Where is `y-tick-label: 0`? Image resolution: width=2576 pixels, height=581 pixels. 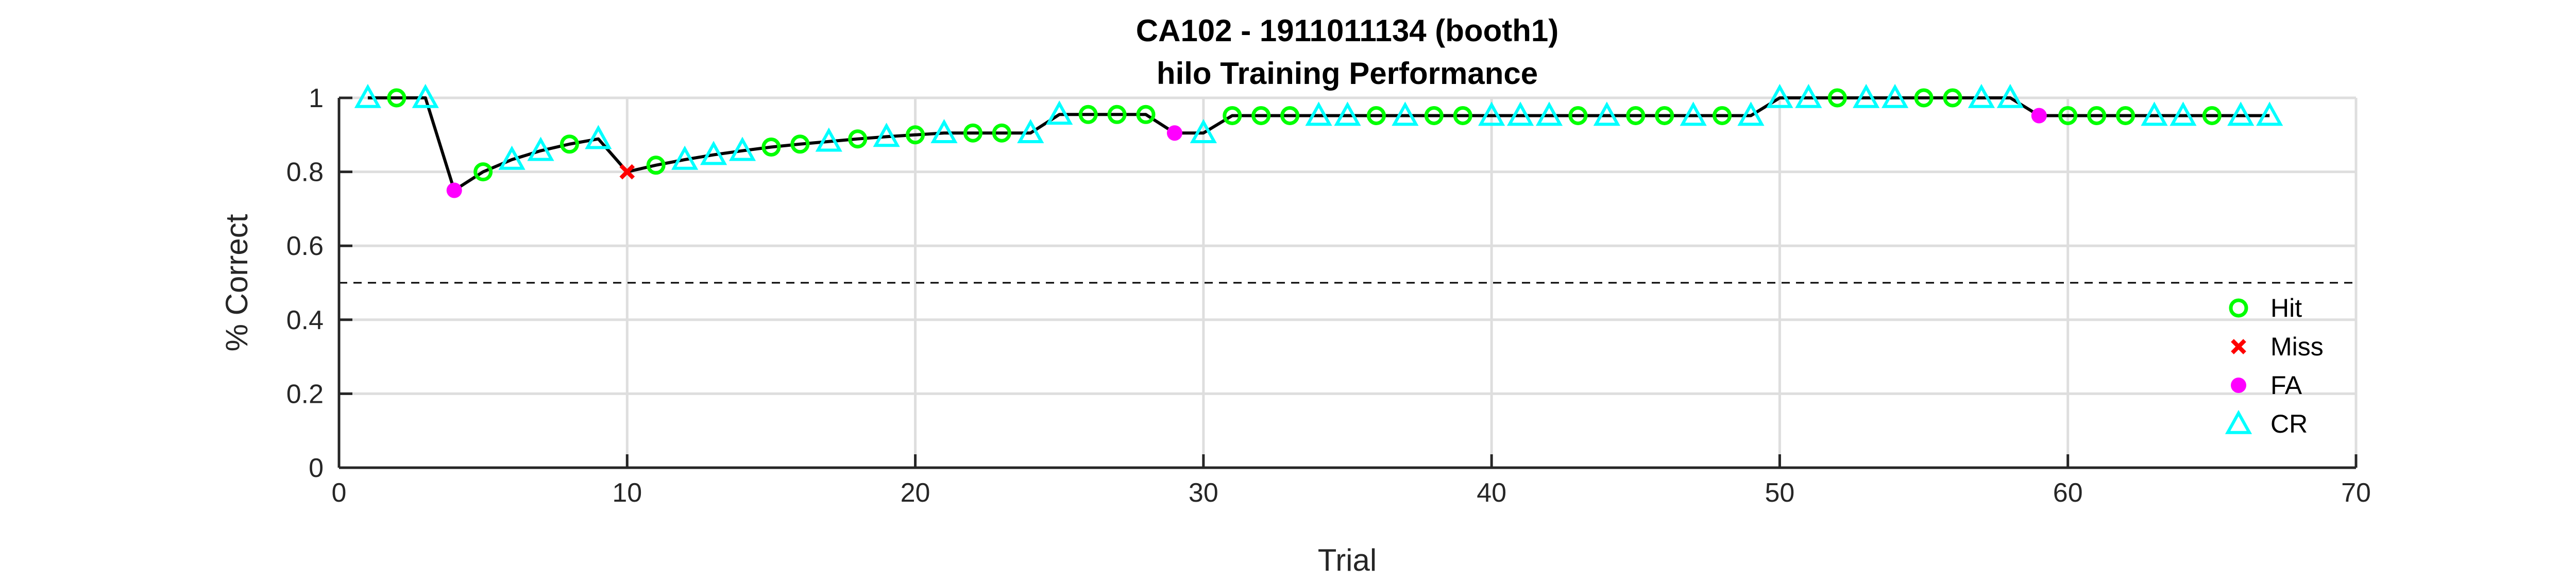
y-tick-label: 0 is located at coordinates (316, 468).